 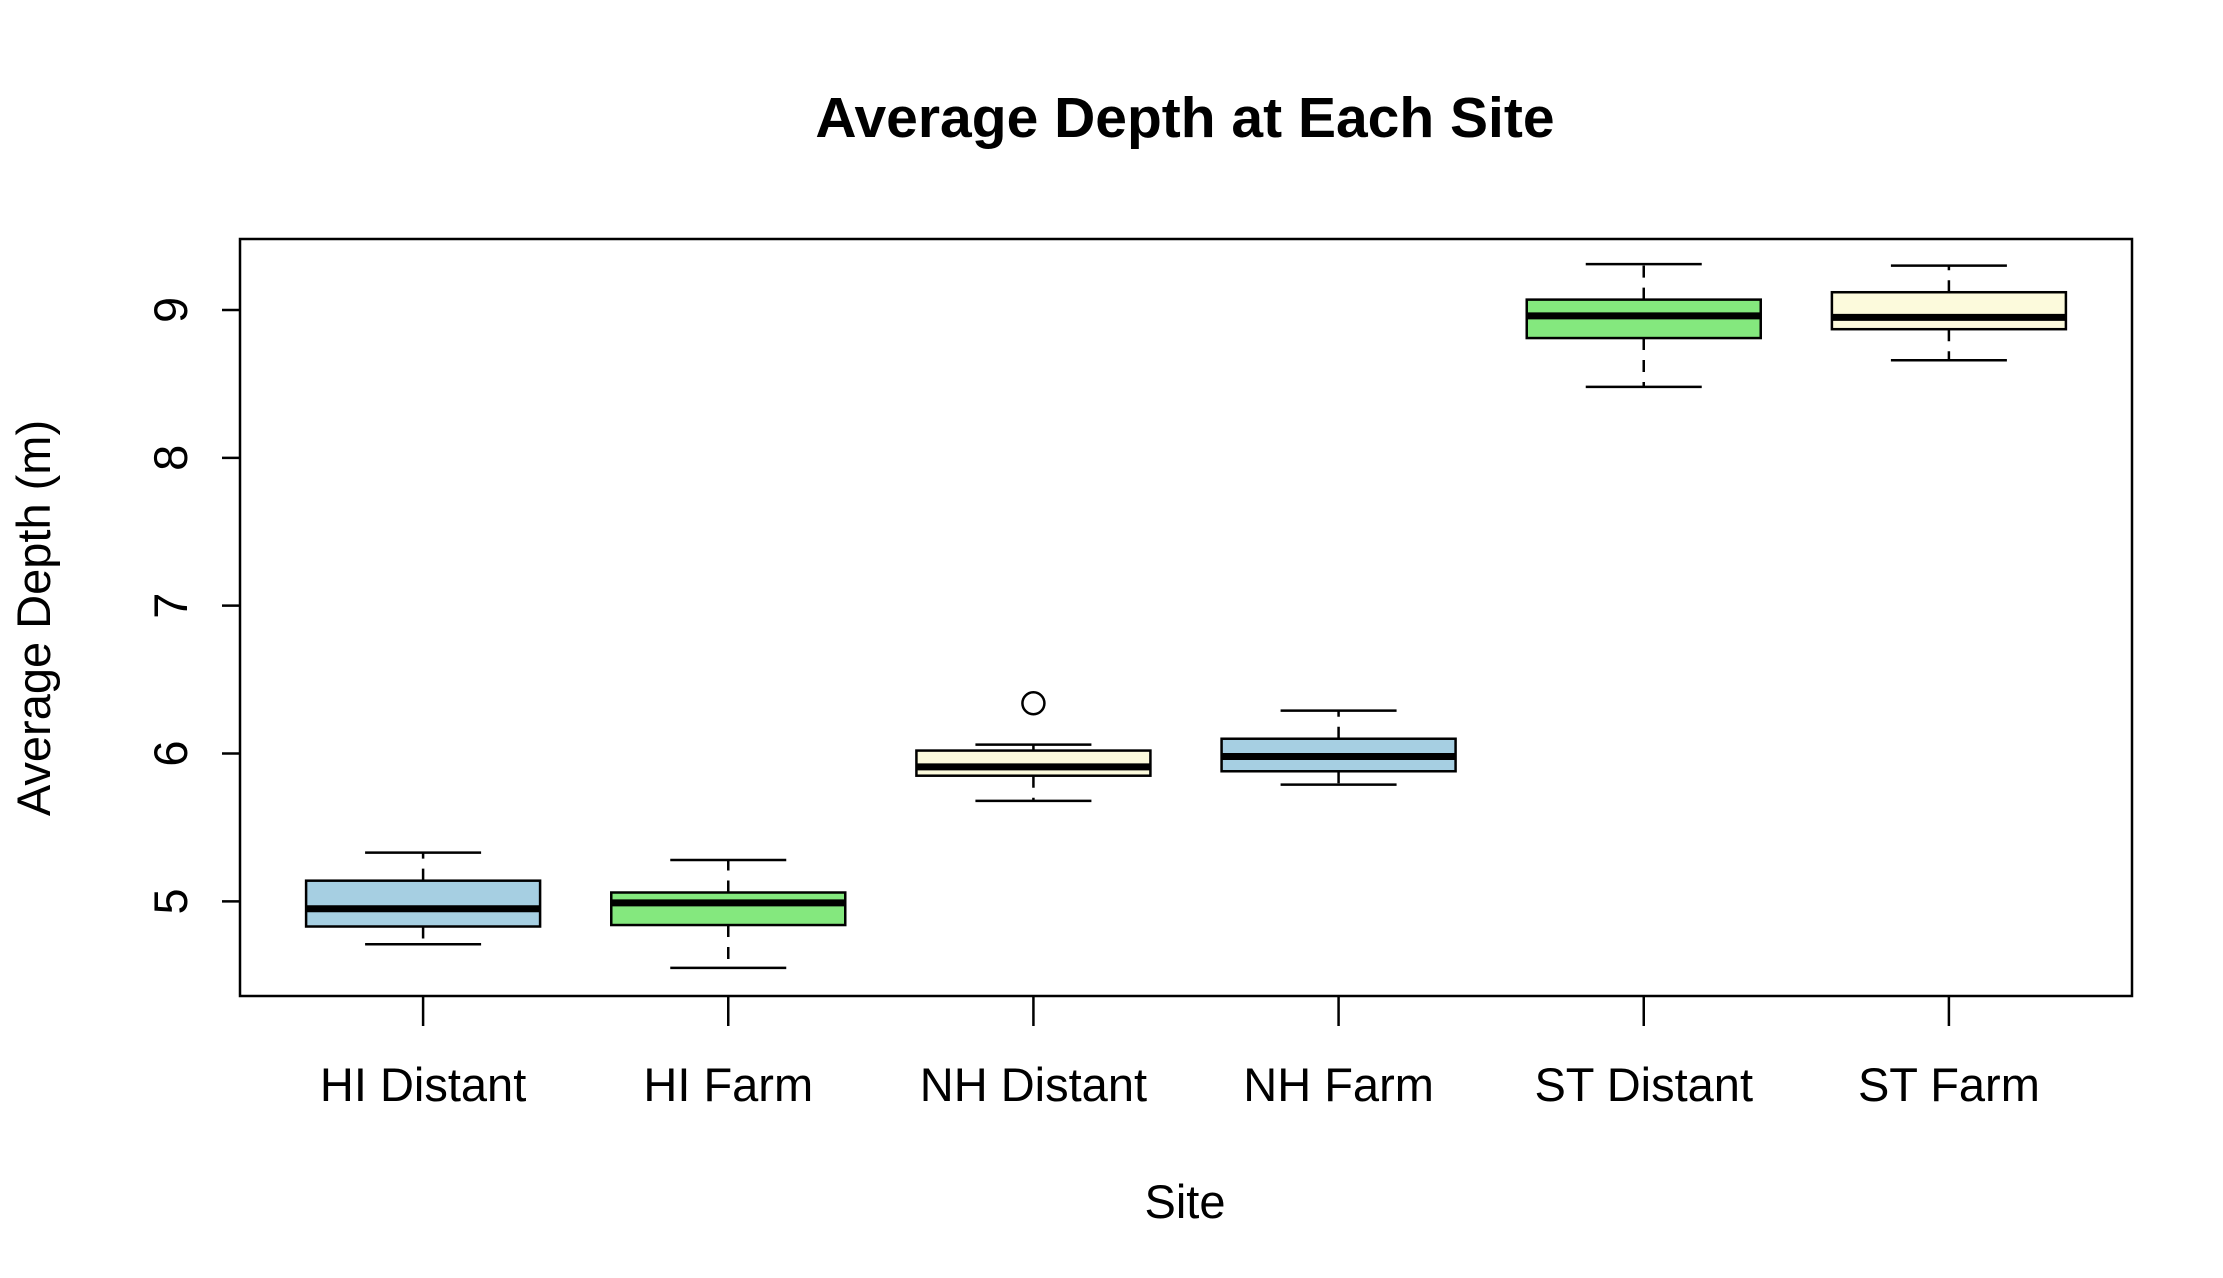 I want to click on box-nh-farm, so click(x=1338, y=747).